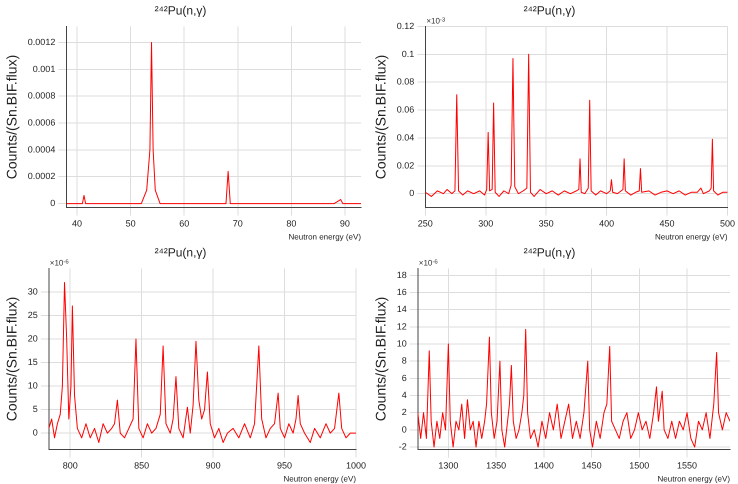 The width and height of the screenshot is (738, 484). What do you see at coordinates (33, 315) in the screenshot?
I see `y-tick-label: 25` at bounding box center [33, 315].